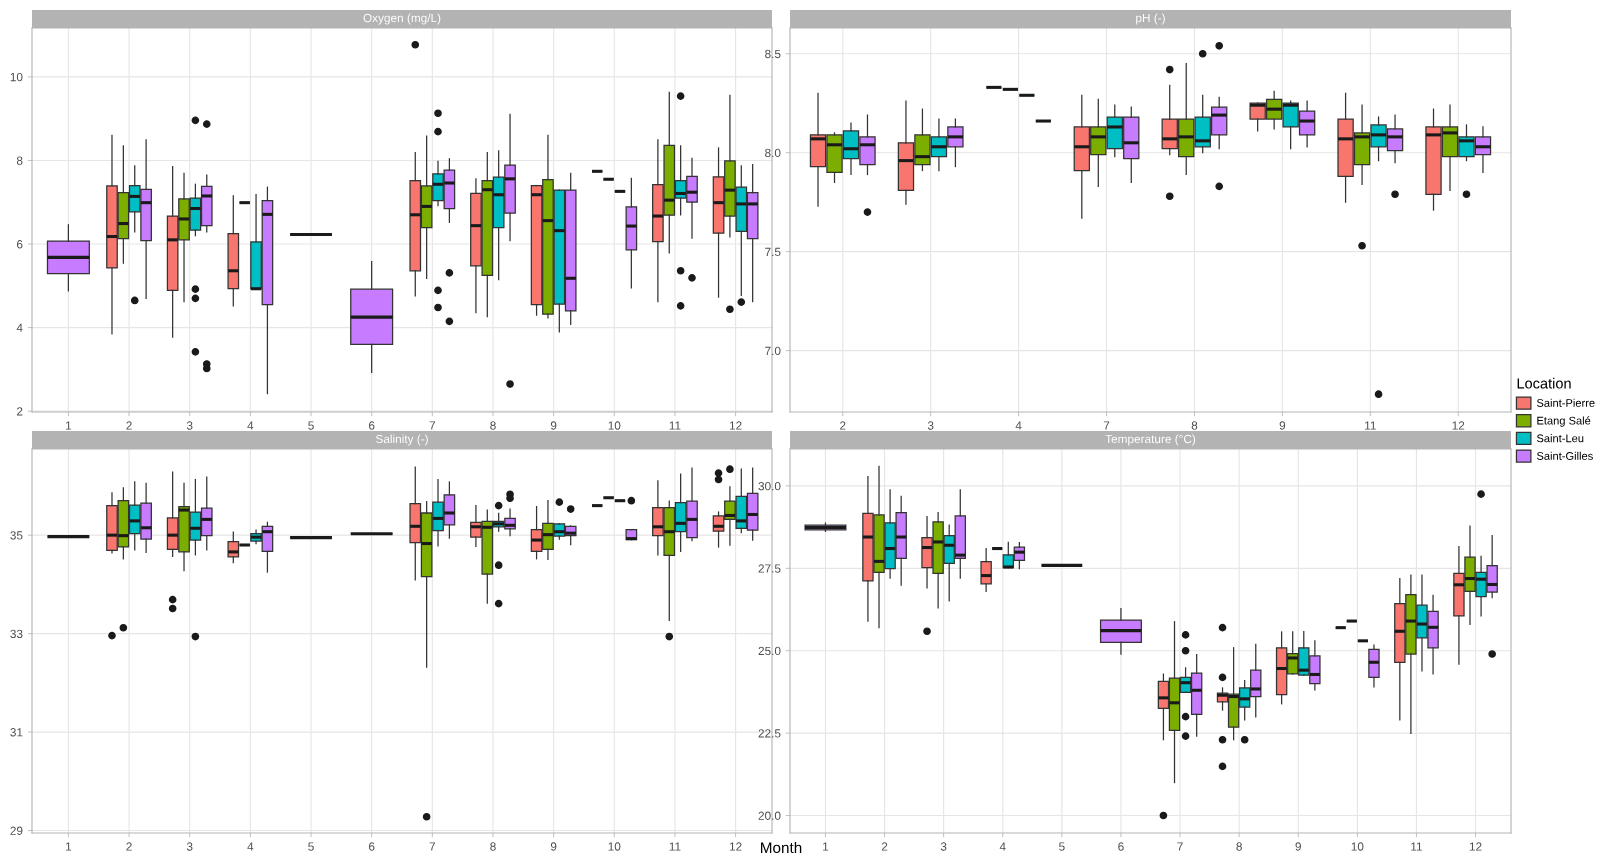  What do you see at coordinates (401, 440) in the screenshot?
I see `chart-title: Salinity (-)` at bounding box center [401, 440].